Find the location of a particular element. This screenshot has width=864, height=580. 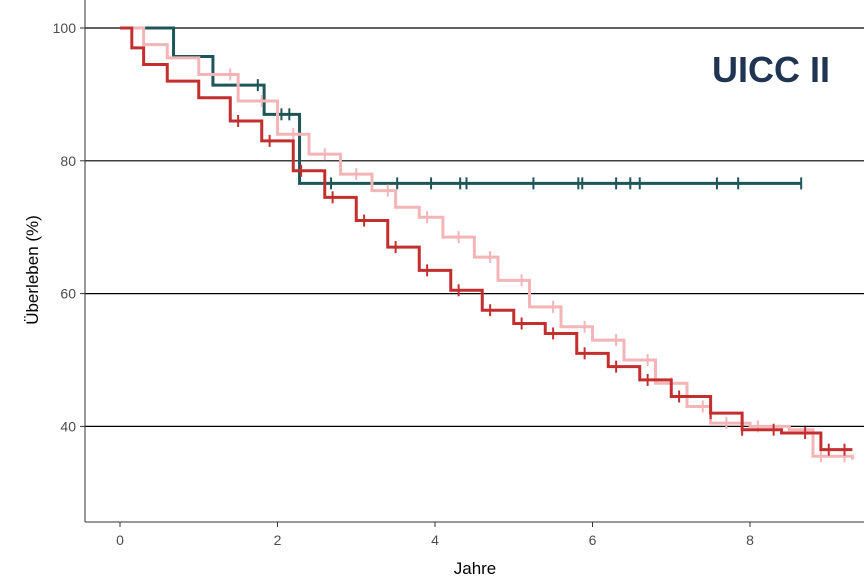

x-tick-label: 6 is located at coordinates (593, 540).